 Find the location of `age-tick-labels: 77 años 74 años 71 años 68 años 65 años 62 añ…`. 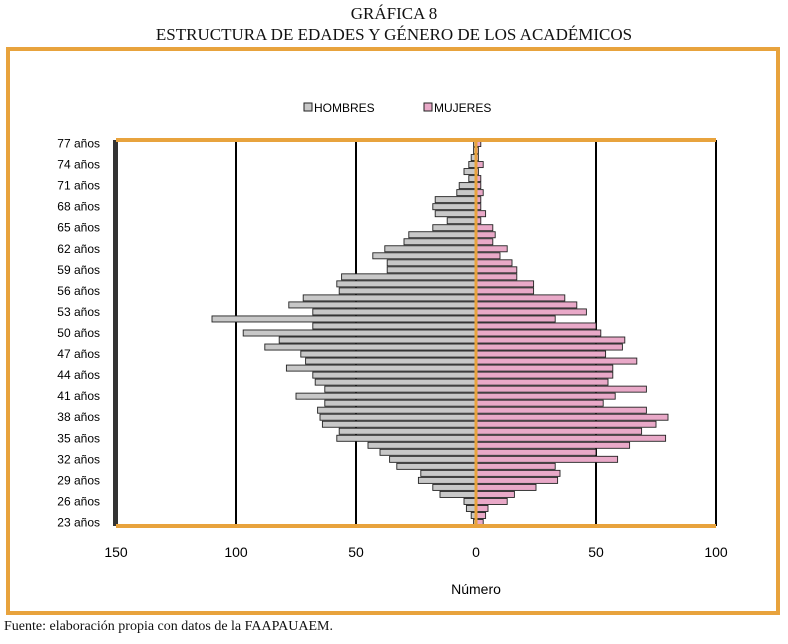

age-tick-labels: 77 años 74 años 71 años 68 años 65 años 62 añ… is located at coordinates (78, 333).